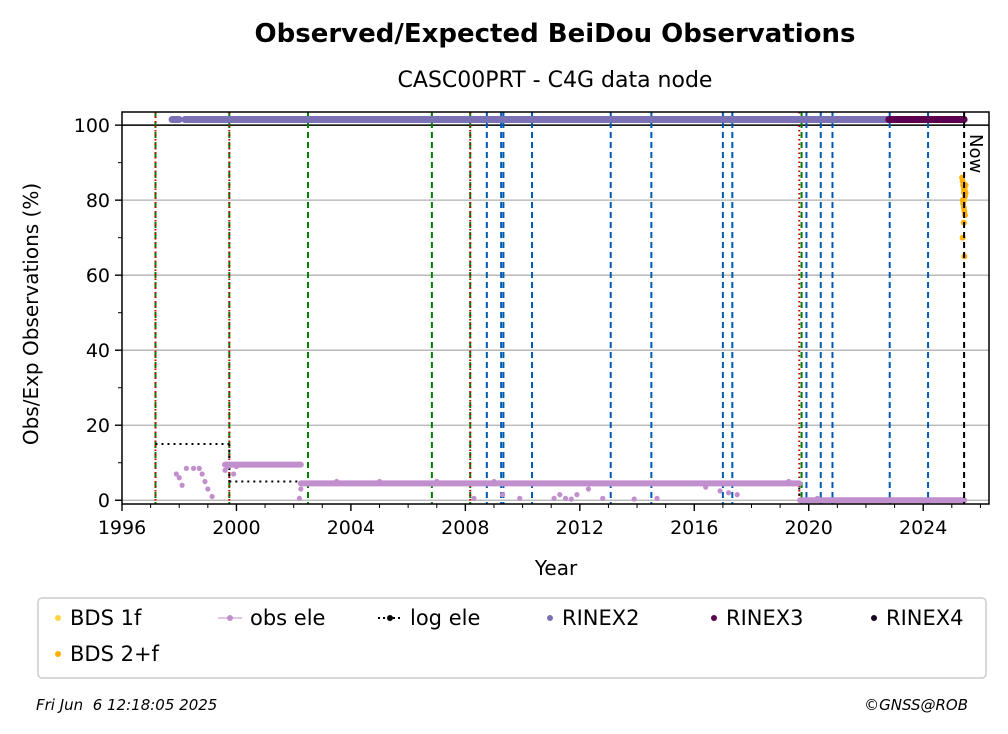 The height and width of the screenshot is (734, 1008). Describe the element at coordinates (98, 426) in the screenshot. I see `y-tick-label: 20` at that location.